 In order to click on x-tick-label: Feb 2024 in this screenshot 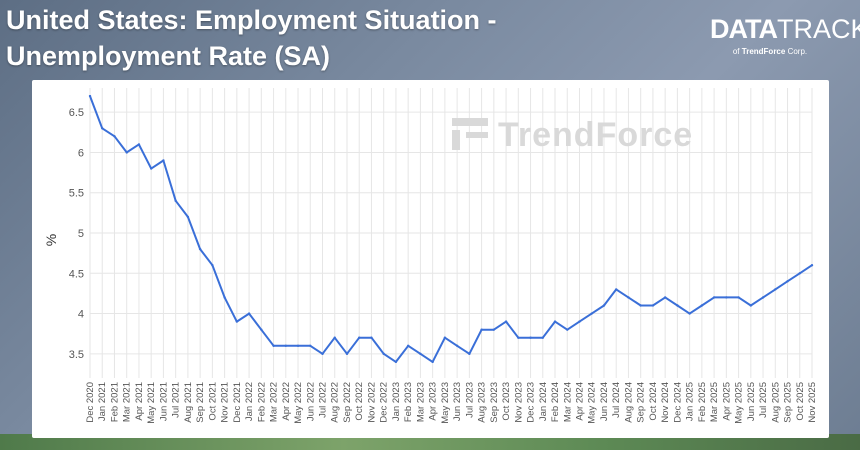, I will do `click(555, 402)`.